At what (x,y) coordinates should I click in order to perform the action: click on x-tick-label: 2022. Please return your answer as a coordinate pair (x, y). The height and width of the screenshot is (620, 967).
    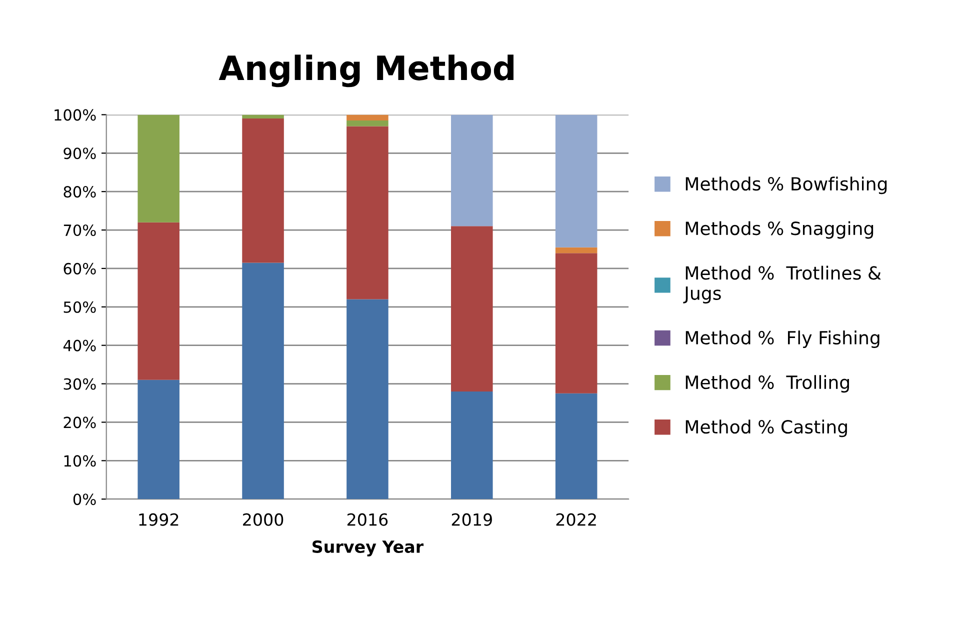
    Looking at the image, I should click on (576, 519).